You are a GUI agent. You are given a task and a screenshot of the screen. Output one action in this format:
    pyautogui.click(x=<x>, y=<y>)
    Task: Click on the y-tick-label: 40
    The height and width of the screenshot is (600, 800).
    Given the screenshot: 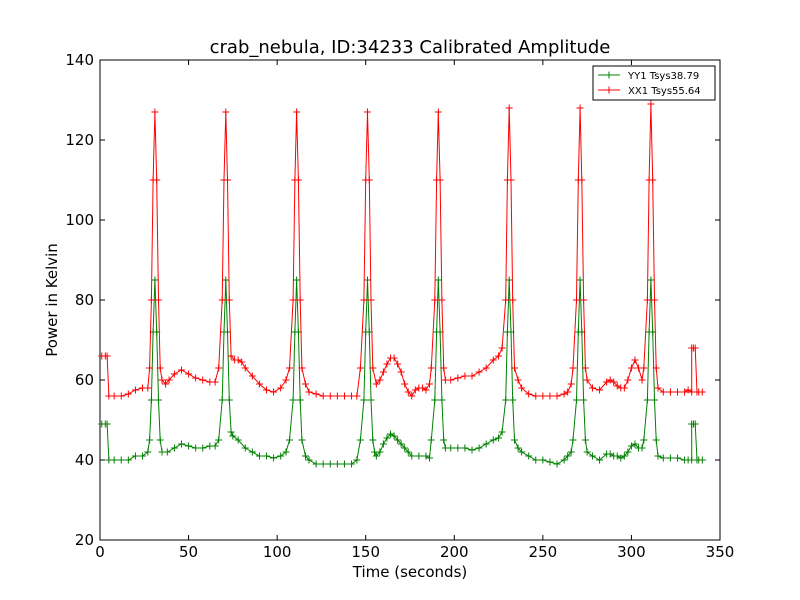 What is the action you would take?
    pyautogui.click(x=84, y=460)
    